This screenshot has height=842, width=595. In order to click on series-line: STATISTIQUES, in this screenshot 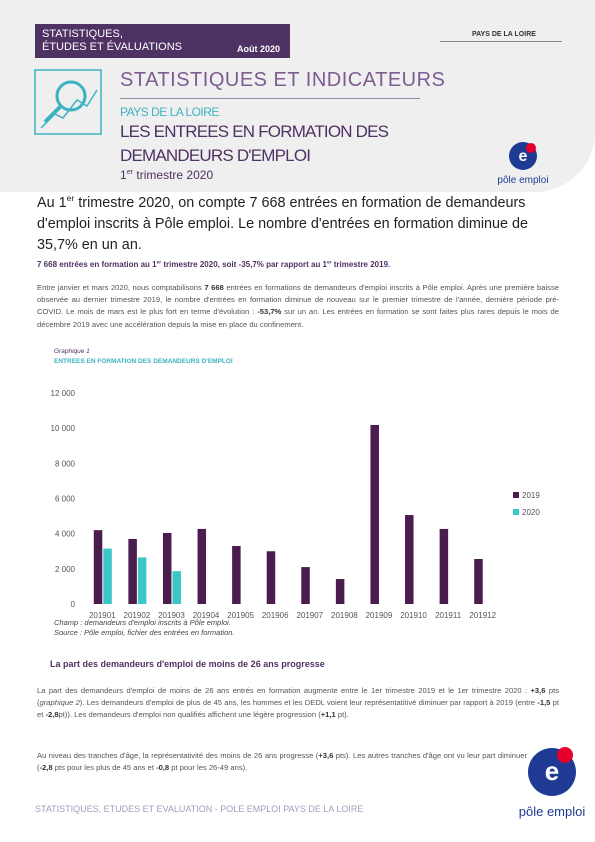, I will do `click(82, 34)`.